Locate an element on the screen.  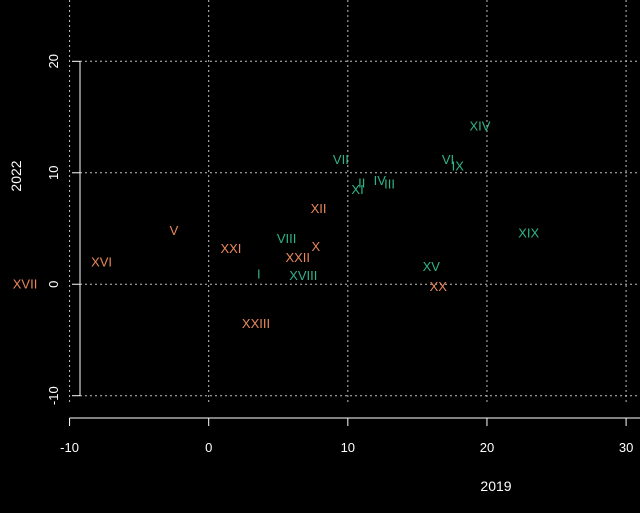
data-point-label: XV is located at coordinates (432, 266).